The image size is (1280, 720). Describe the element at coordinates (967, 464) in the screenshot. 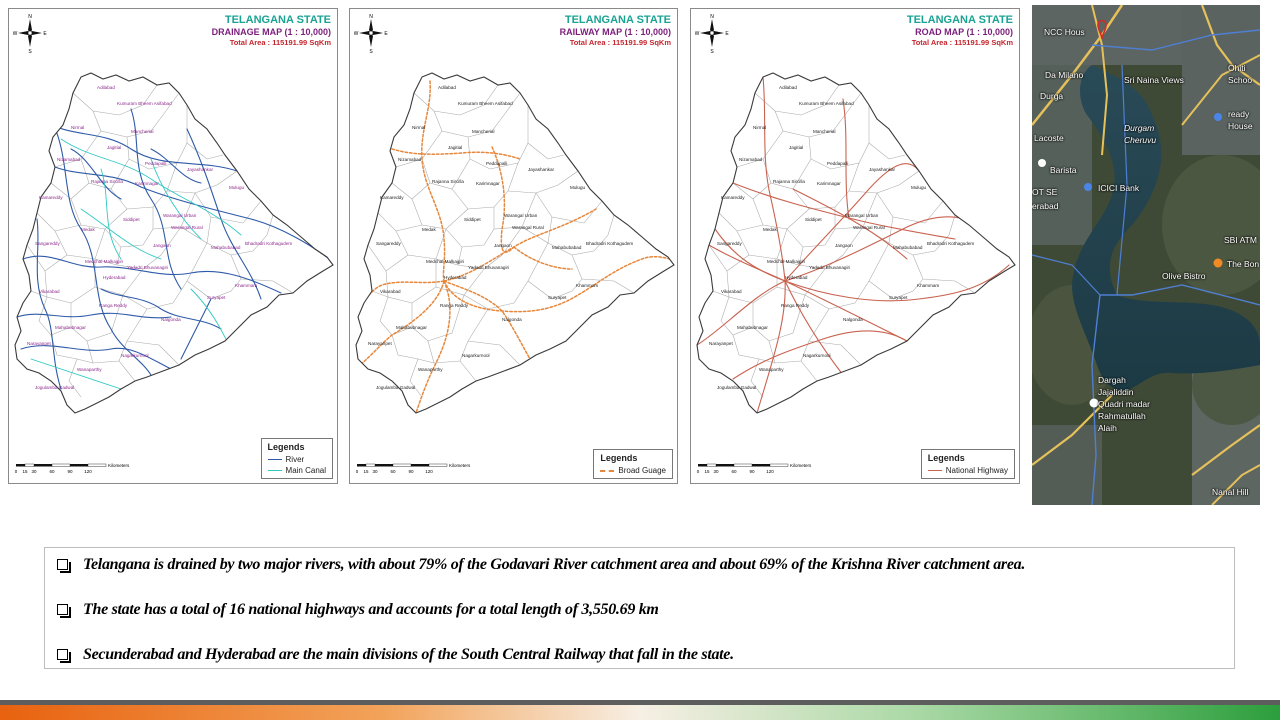

I see `legend: Legends National Highway` at that location.